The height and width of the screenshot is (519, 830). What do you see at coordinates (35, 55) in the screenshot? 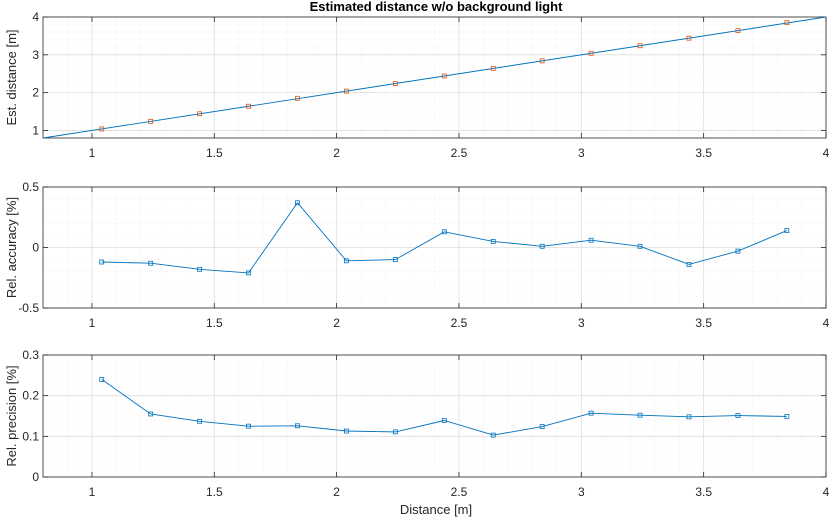
I see `y-tick-label: 3` at bounding box center [35, 55].